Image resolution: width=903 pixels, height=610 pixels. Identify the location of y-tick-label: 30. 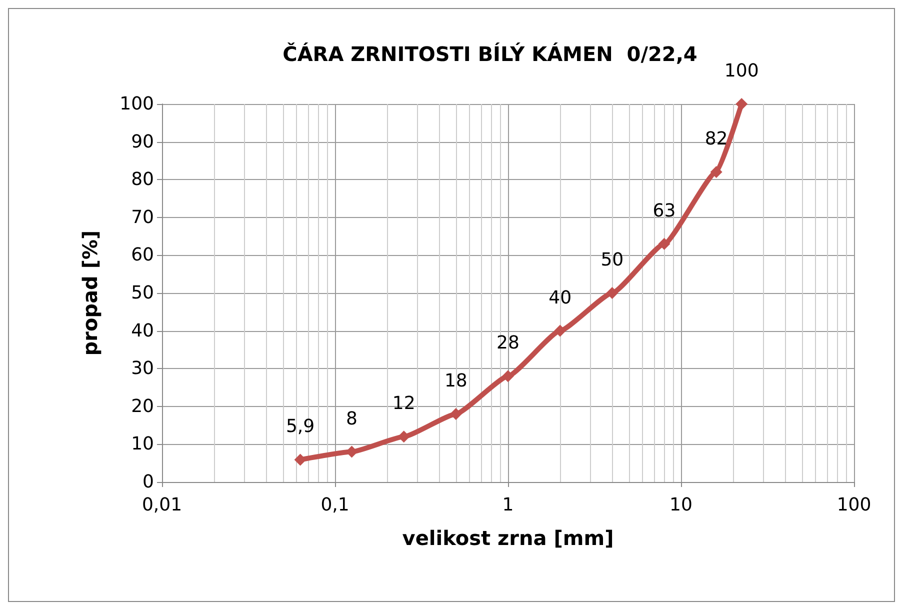
(142, 369).